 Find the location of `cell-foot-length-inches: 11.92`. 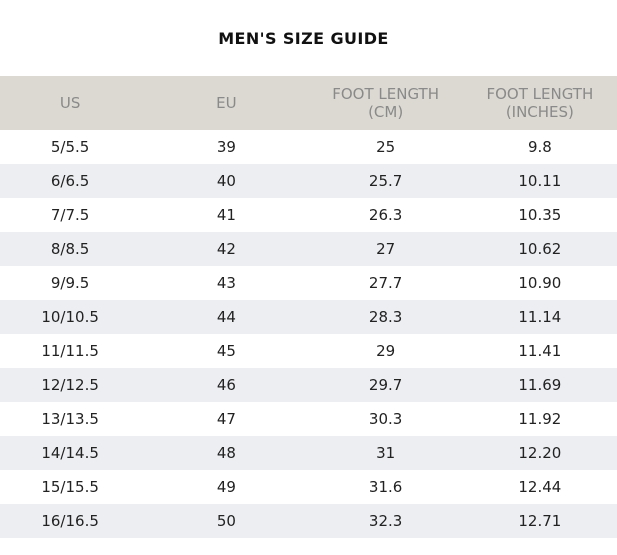

cell-foot-length-inches: 11.92 is located at coordinates (540, 419).